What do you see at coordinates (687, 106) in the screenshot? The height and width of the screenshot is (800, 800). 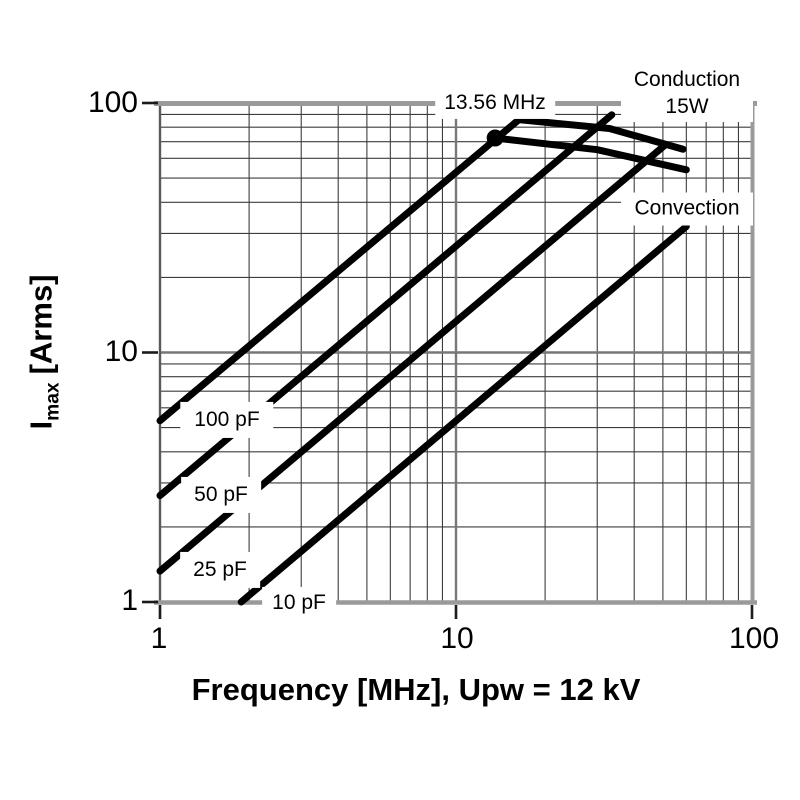 I see `conduction-label-line2: 15W` at bounding box center [687, 106].